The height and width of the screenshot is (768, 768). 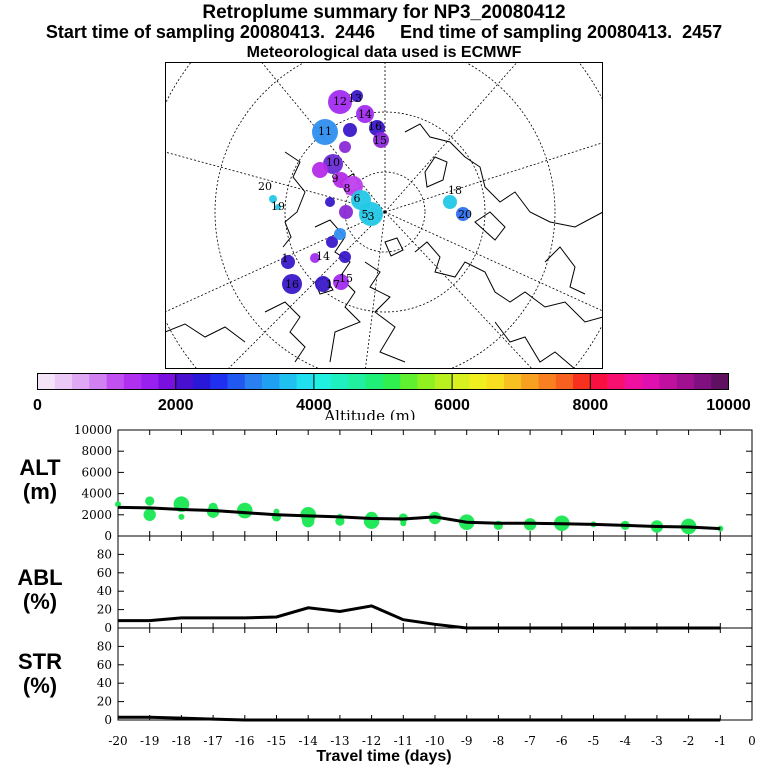 I want to click on abl-unit: (%), so click(x=40, y=601).